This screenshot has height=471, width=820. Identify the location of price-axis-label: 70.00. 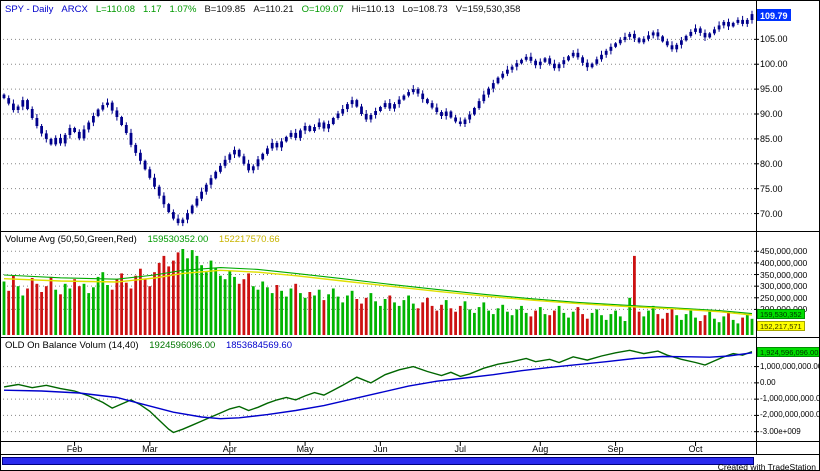
(771, 213).